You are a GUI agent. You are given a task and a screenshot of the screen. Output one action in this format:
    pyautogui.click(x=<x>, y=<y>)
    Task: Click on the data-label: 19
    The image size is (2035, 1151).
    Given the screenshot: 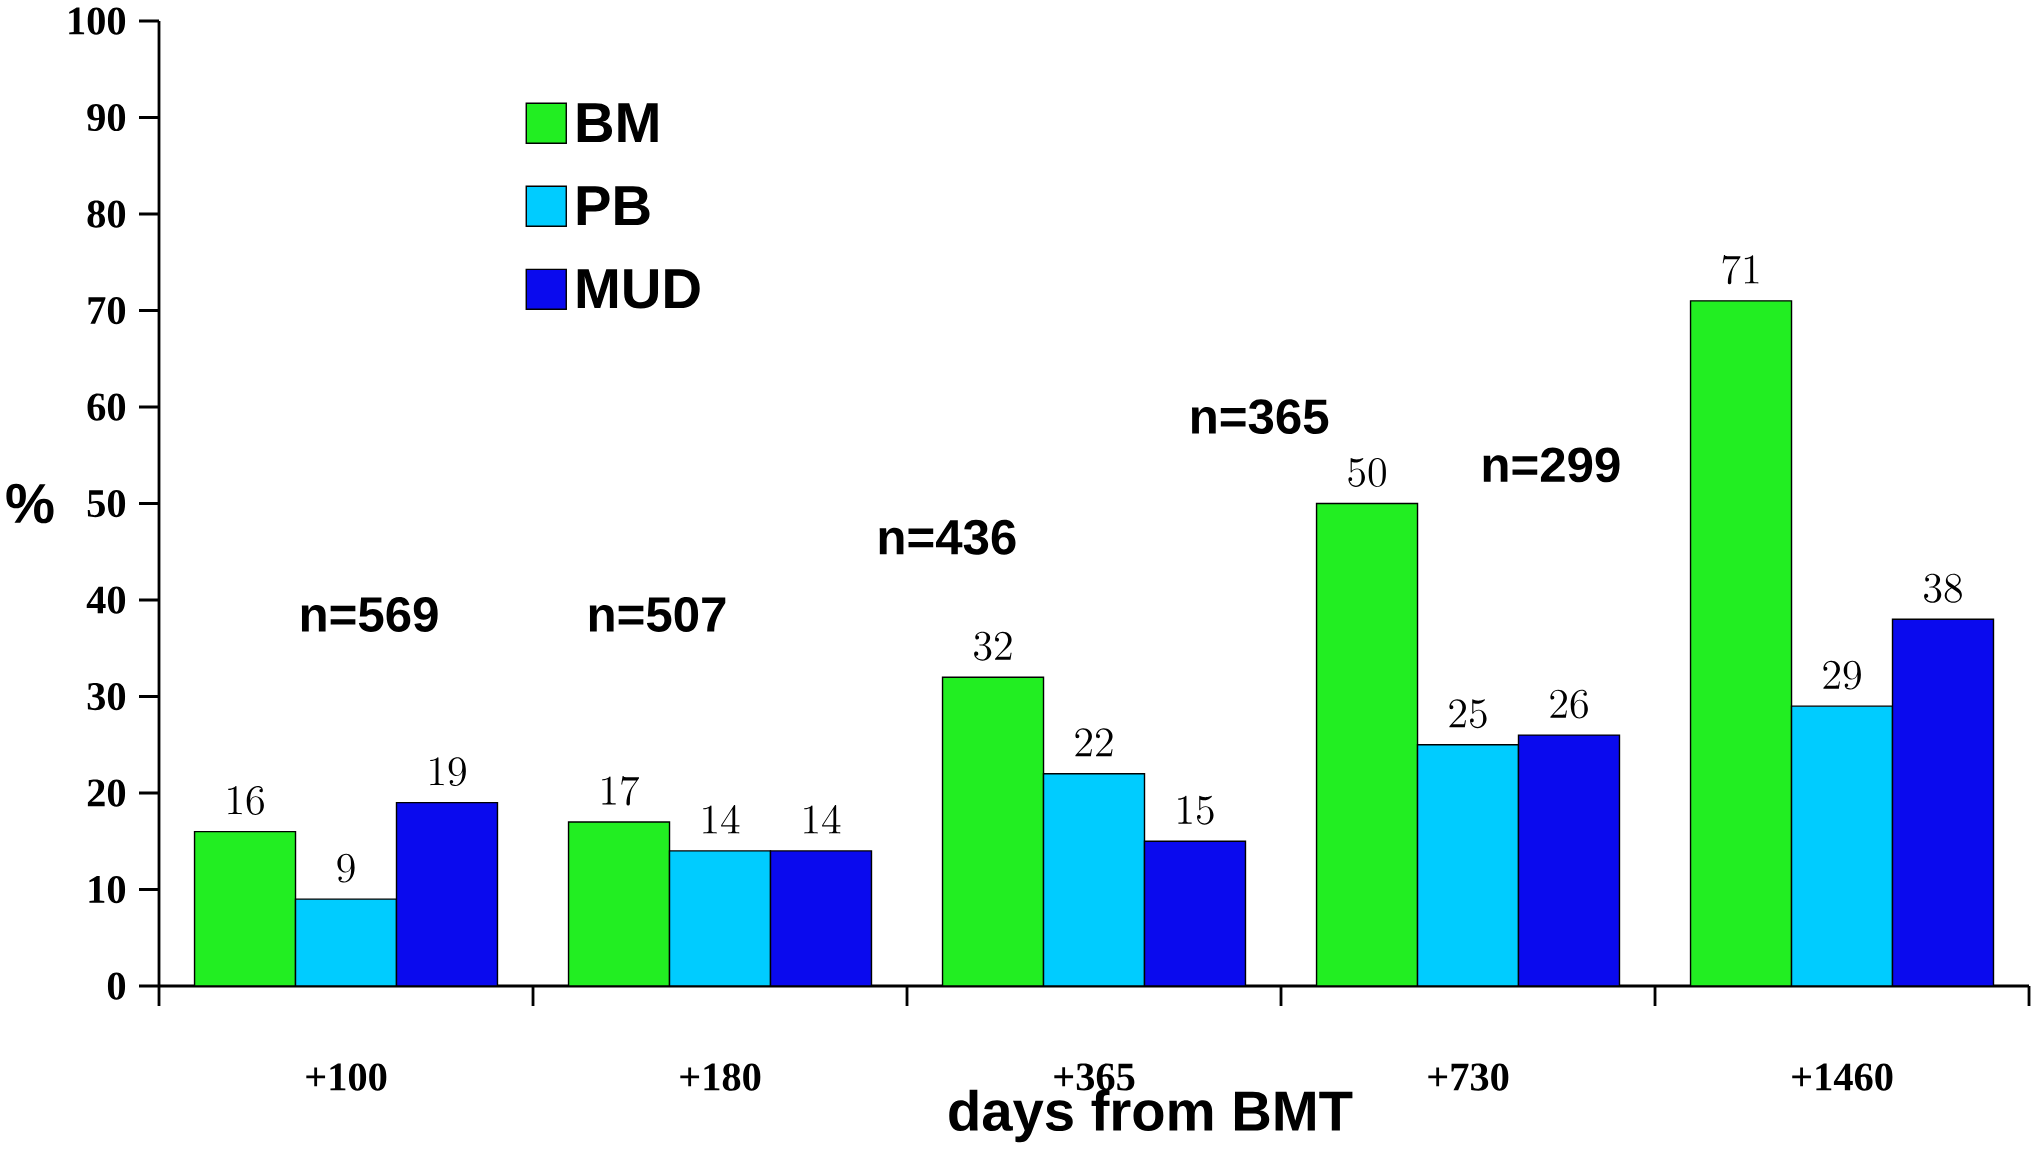 What is the action you would take?
    pyautogui.click(x=448, y=772)
    